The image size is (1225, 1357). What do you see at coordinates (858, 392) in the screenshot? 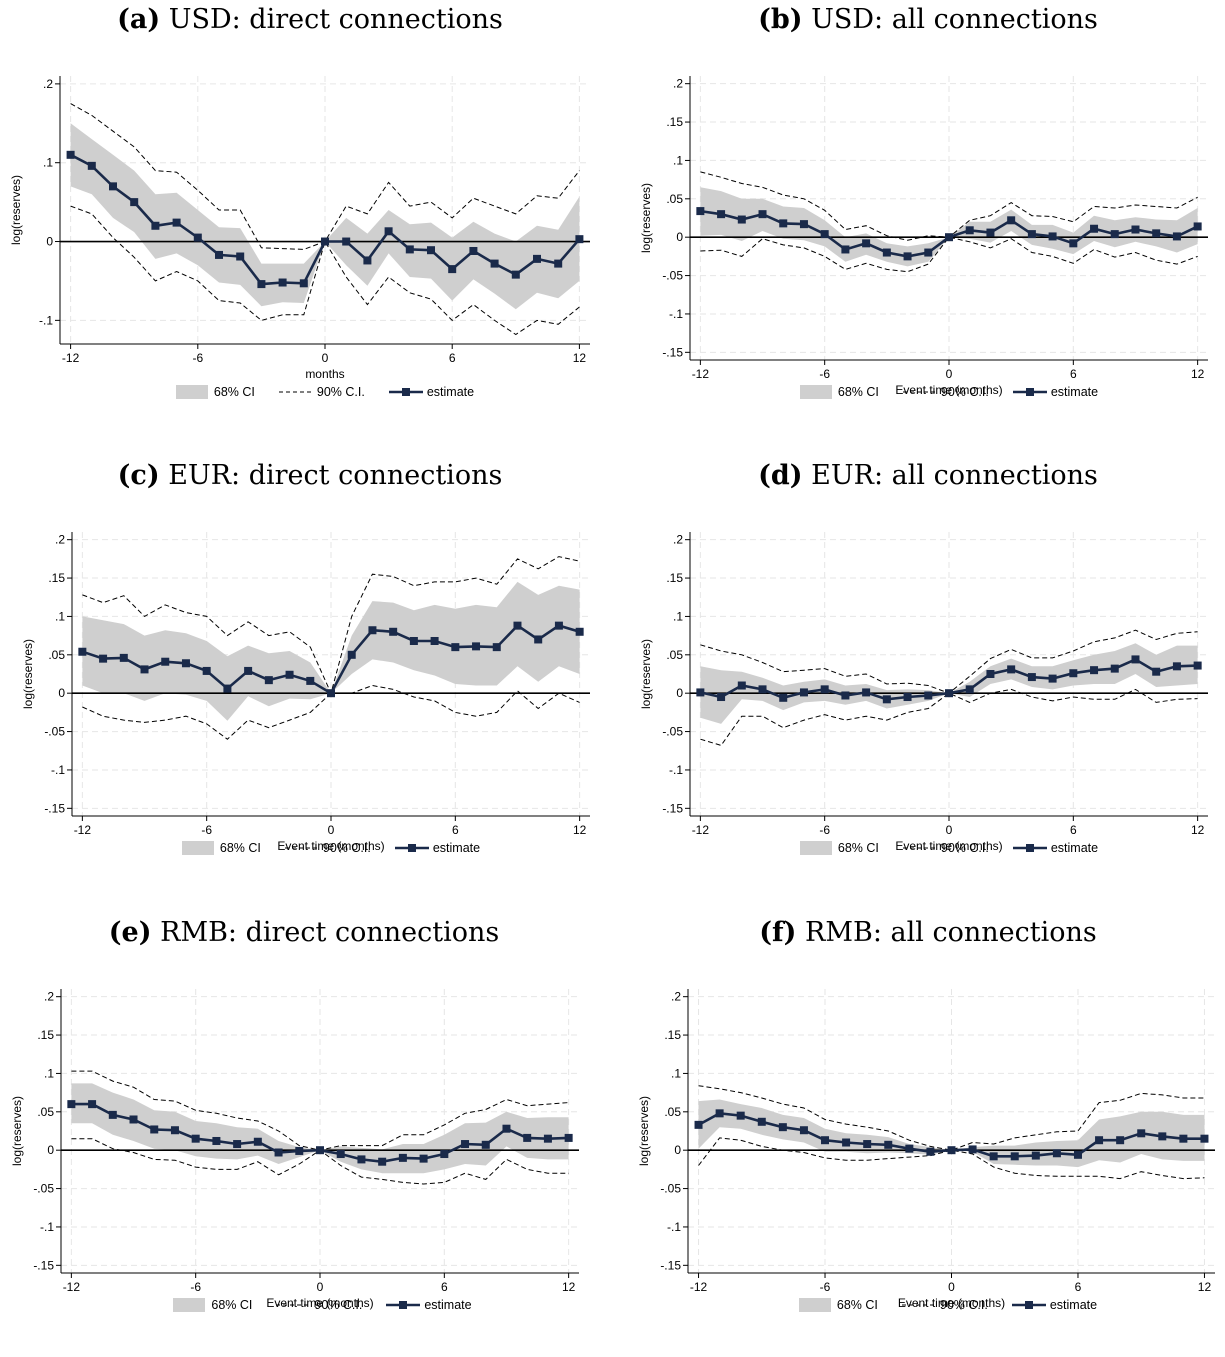
I see `legend-label-ci68: 68% CI` at bounding box center [858, 392].